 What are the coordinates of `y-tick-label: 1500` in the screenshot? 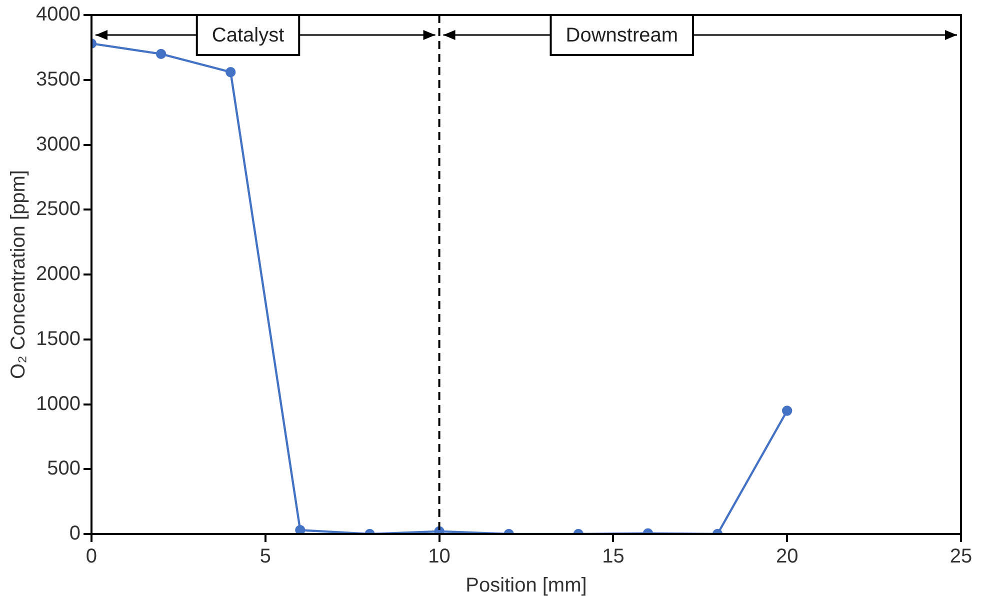 It's located at (58, 339).